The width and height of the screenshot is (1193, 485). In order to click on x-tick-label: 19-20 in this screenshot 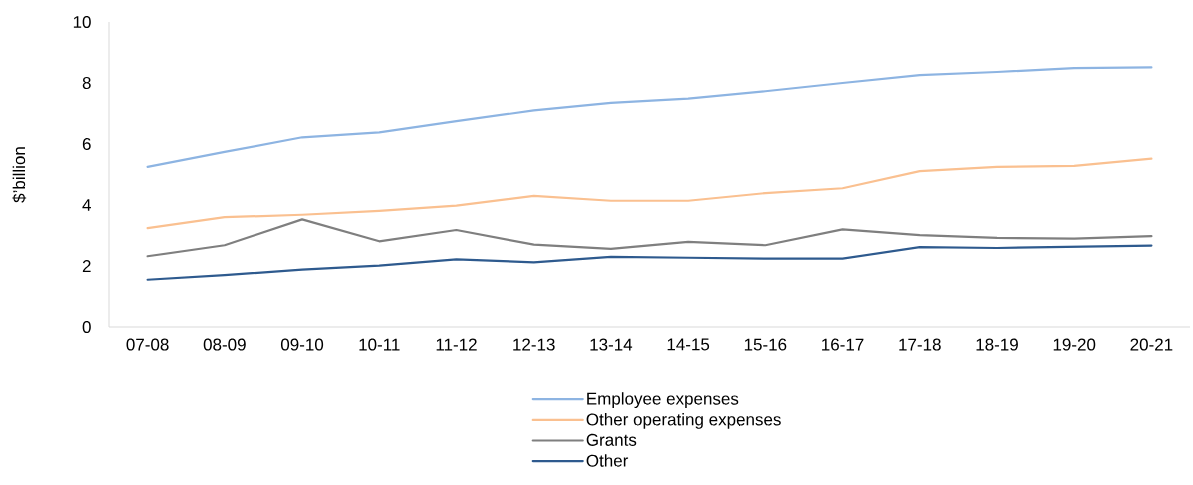, I will do `click(1074, 344)`.